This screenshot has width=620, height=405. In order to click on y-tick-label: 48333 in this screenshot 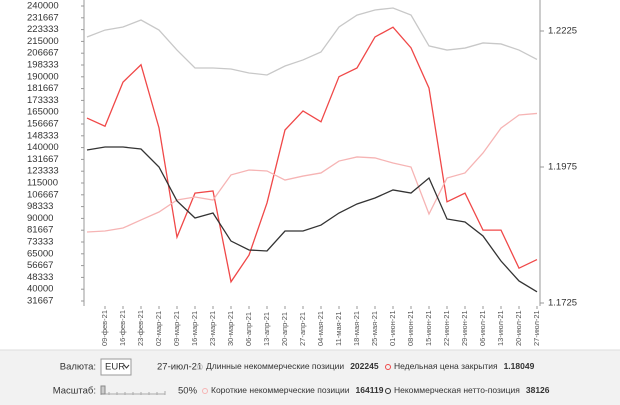, I will do `click(40, 277)`.